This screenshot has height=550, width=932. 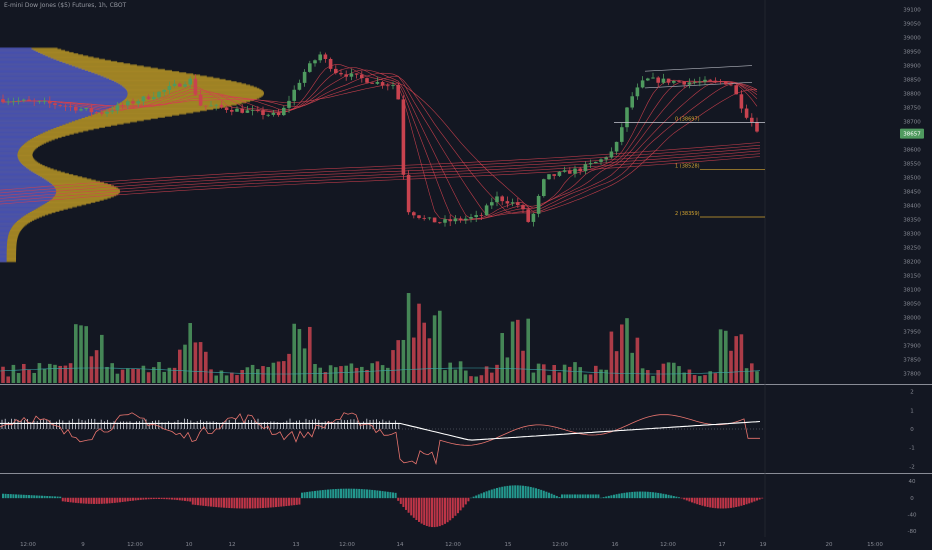 I want to click on price-tick-label: 37900, so click(x=912, y=346).